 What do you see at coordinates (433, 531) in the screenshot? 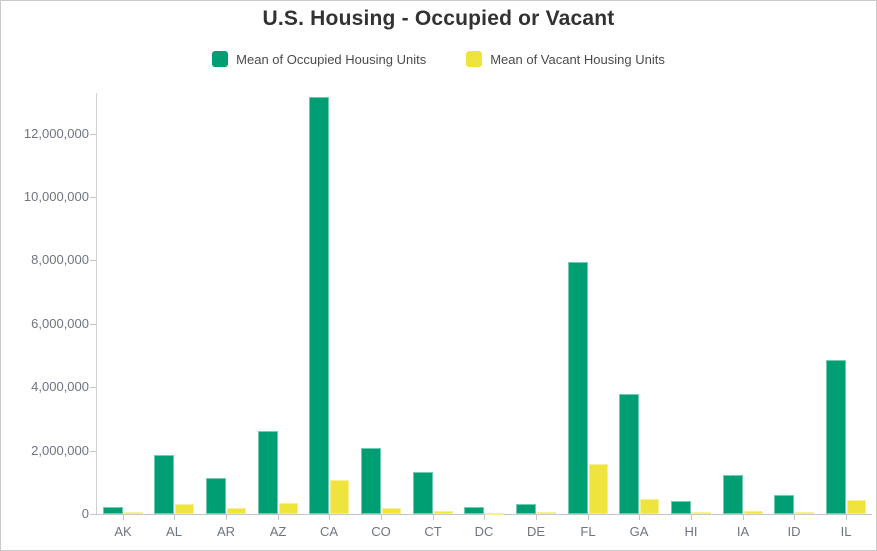
I see `x-tick-label-CT: CT` at bounding box center [433, 531].